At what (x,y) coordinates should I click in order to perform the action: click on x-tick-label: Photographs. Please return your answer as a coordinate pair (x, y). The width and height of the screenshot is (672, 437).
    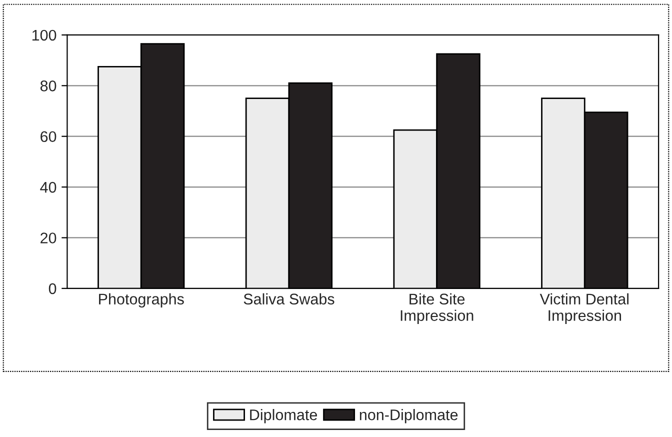
    Looking at the image, I should click on (141, 300).